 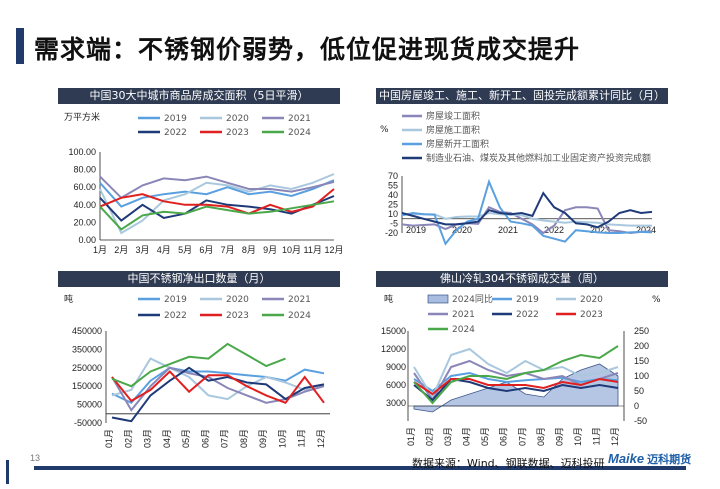 What do you see at coordinates (391, 233) in the screenshot?
I see `chart2-ytick: -20` at bounding box center [391, 233].